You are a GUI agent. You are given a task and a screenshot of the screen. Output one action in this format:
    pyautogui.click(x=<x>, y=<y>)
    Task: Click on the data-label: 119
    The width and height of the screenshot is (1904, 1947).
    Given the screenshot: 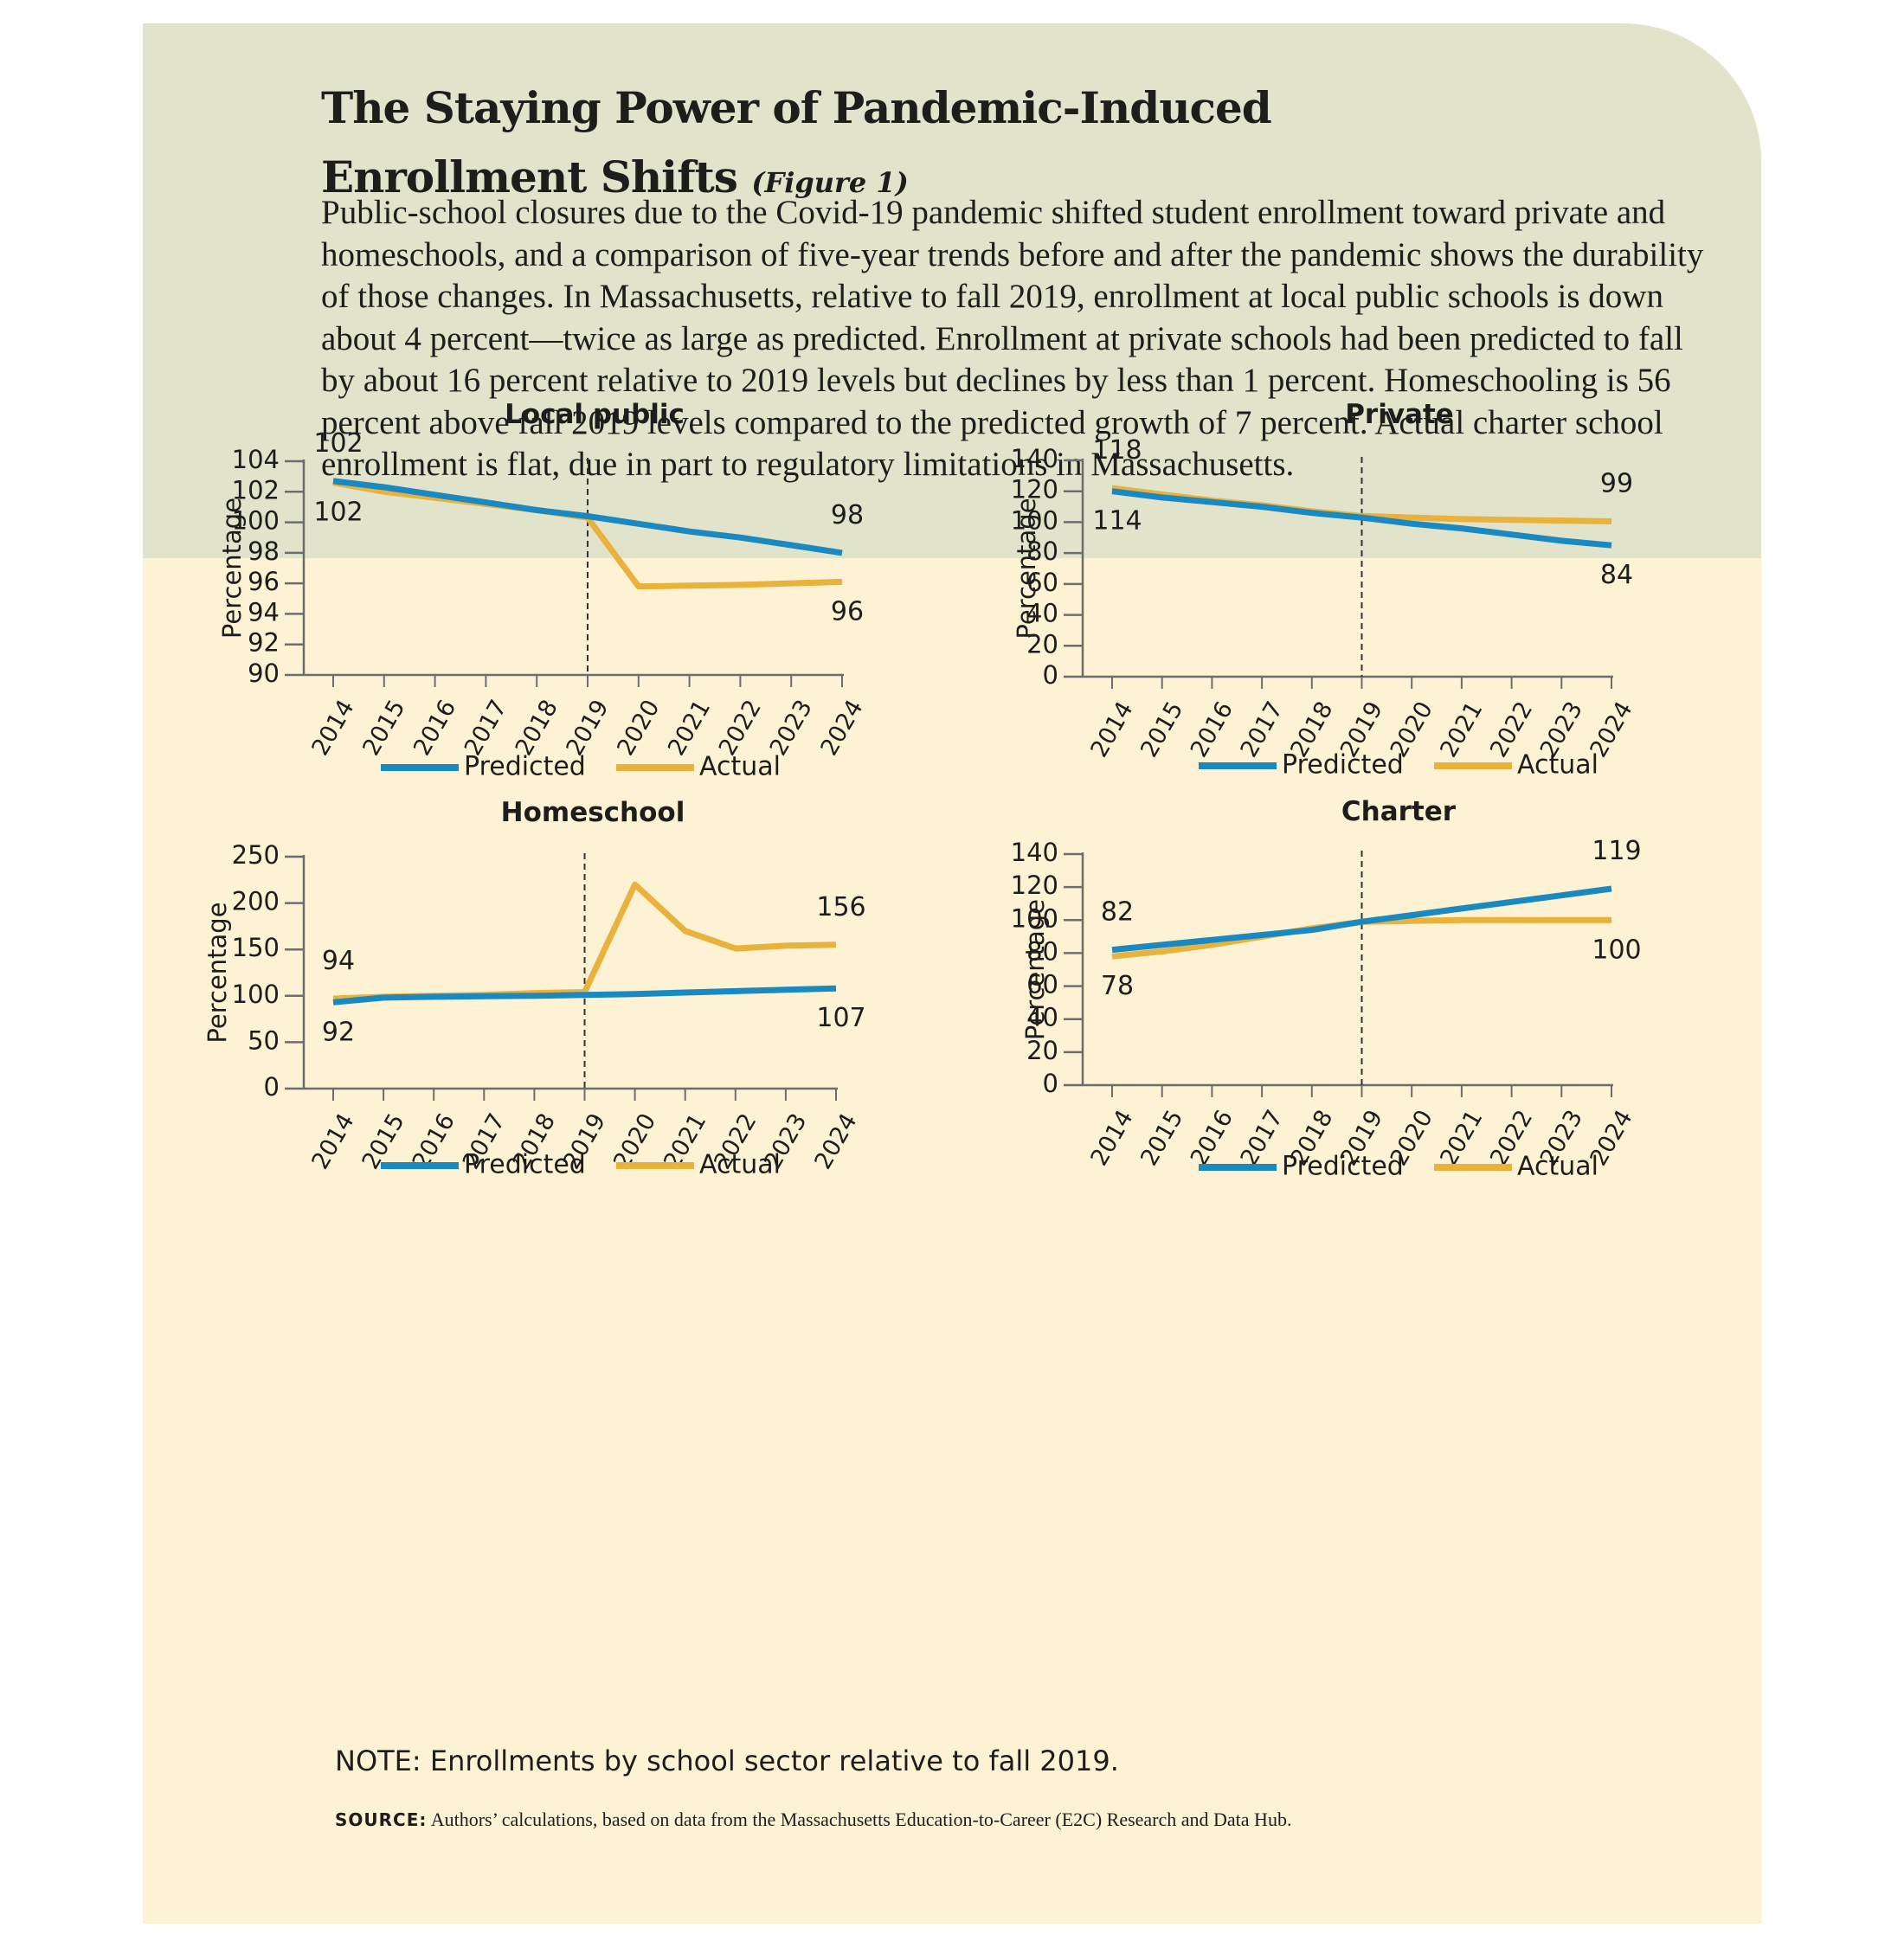 What is the action you would take?
    pyautogui.click(x=1616, y=851)
    